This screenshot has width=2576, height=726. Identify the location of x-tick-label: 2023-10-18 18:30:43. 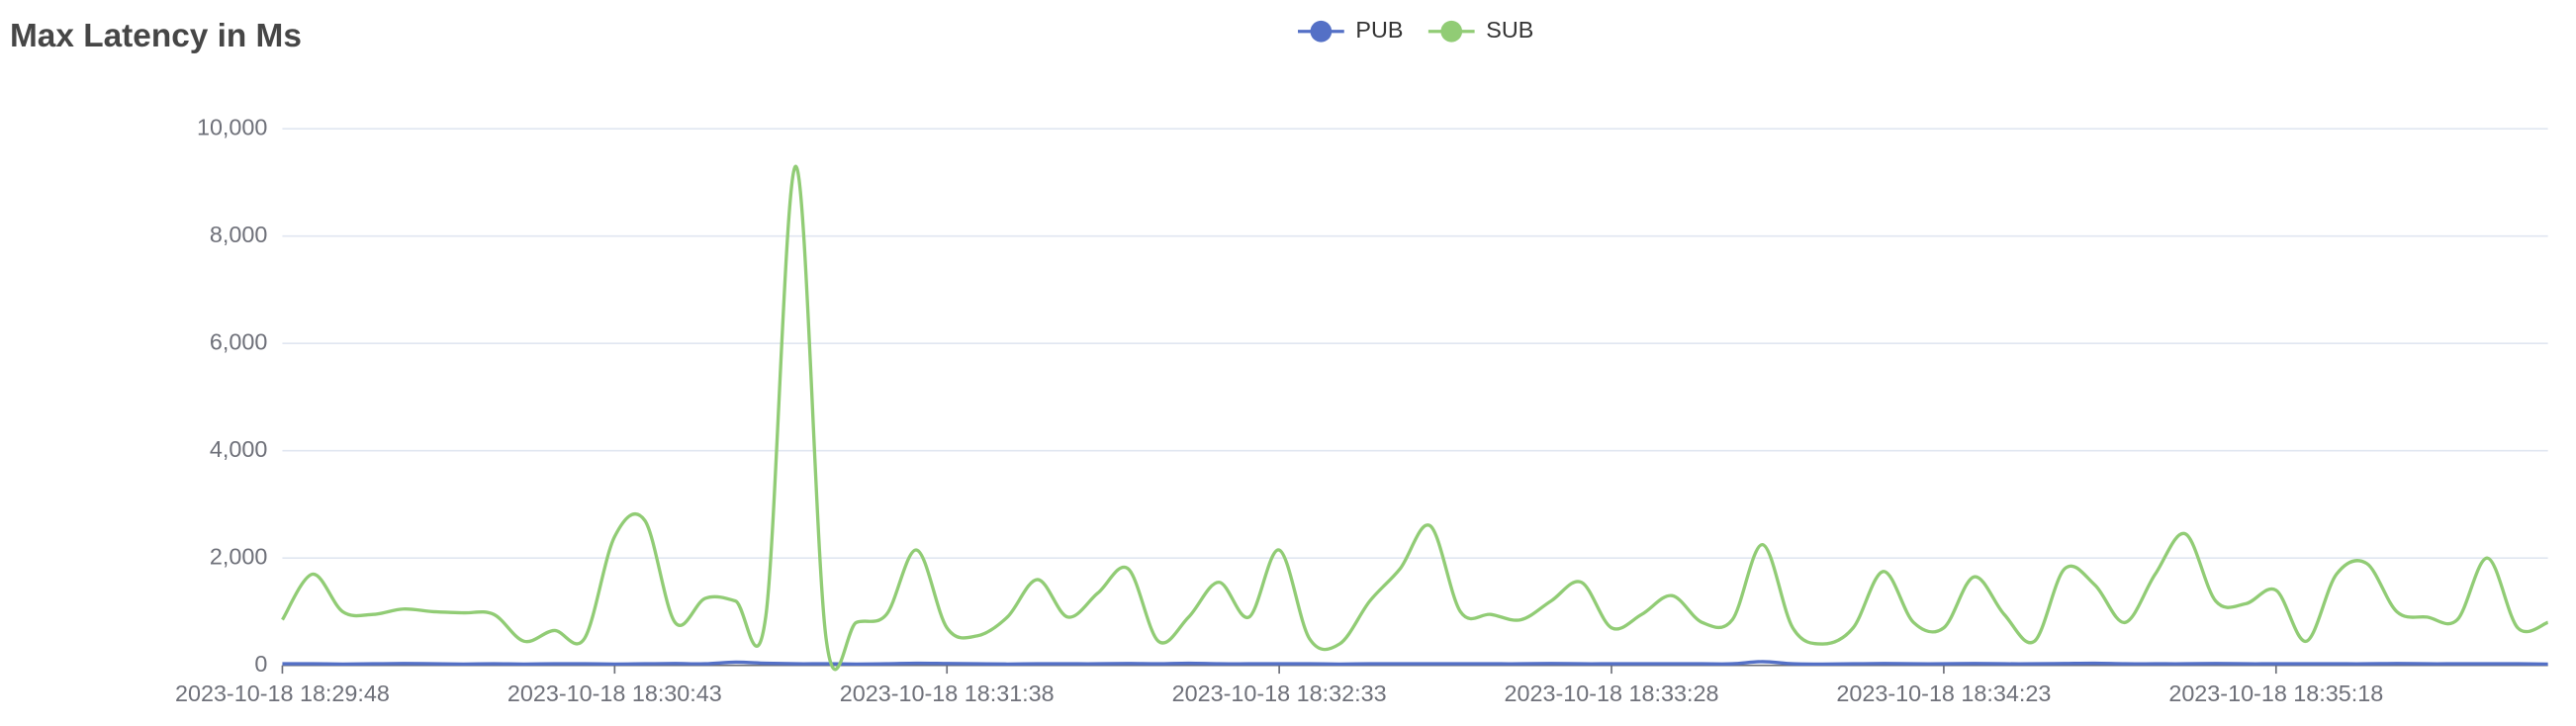
(614, 693).